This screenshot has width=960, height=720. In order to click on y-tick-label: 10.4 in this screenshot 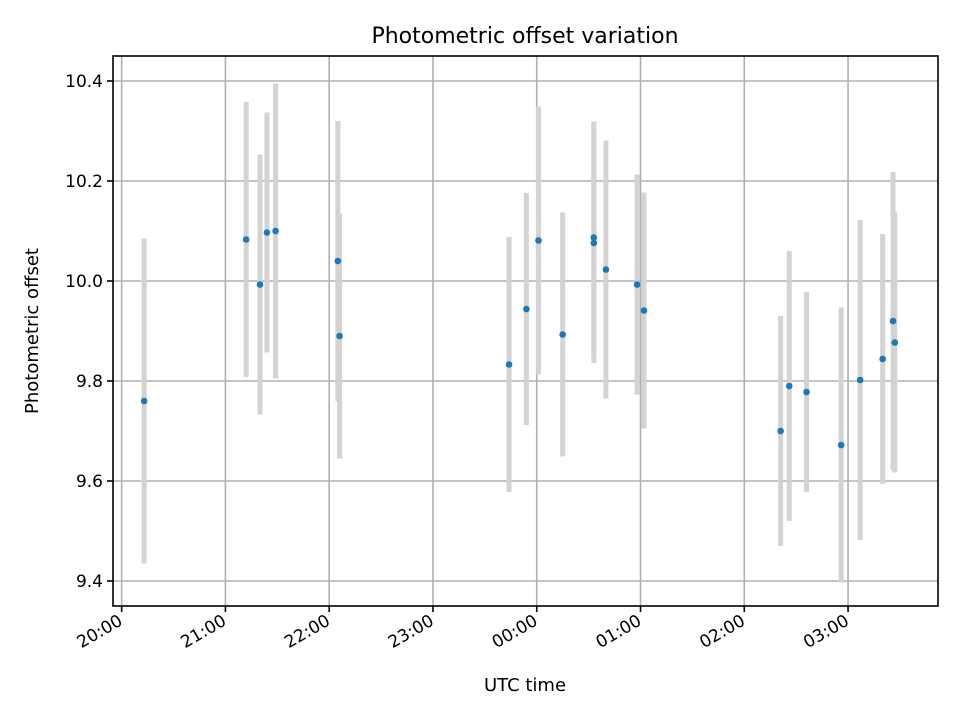, I will do `click(84, 82)`.